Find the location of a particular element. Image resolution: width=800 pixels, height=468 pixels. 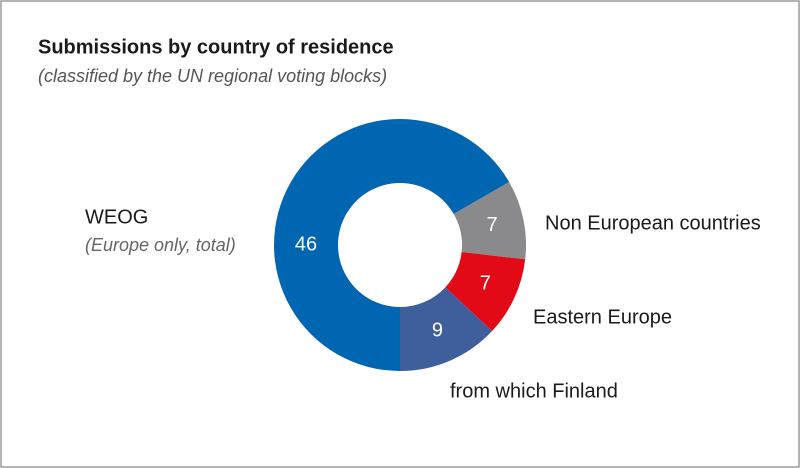

annotation: (Europe only, total) is located at coordinates (160, 245).